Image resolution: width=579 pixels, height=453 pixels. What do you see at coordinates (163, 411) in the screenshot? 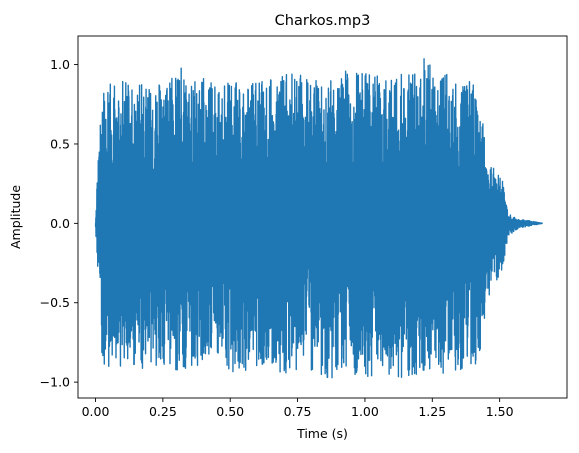
I see `x-tick-label: 0.25` at bounding box center [163, 411].